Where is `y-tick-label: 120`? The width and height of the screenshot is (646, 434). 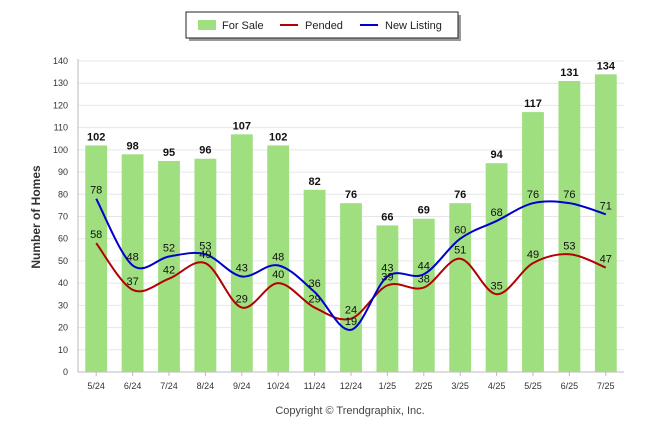 y-tick-label: 120 is located at coordinates (60, 105).